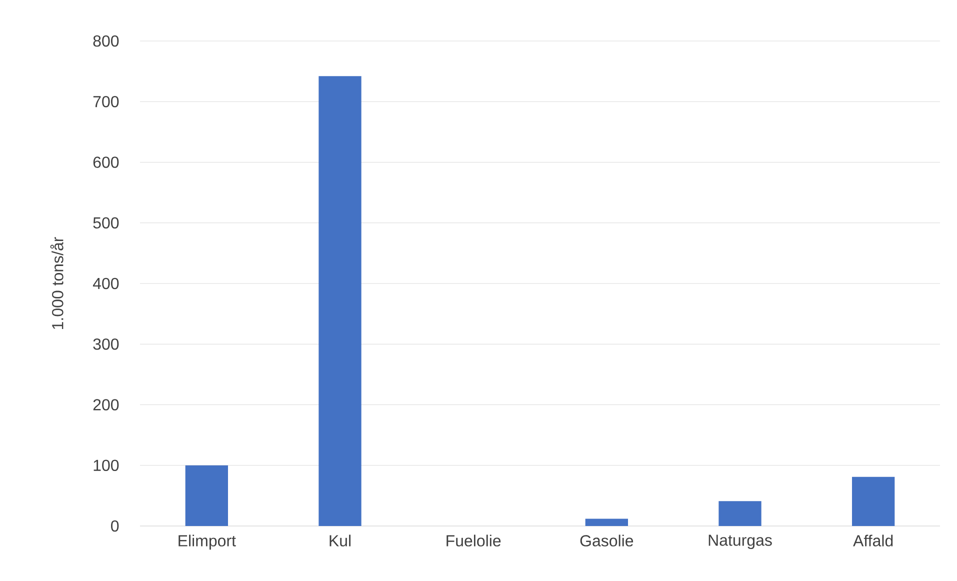 The width and height of the screenshot is (957, 581). Describe the element at coordinates (106, 223) in the screenshot. I see `y-tick-label: 500` at that location.